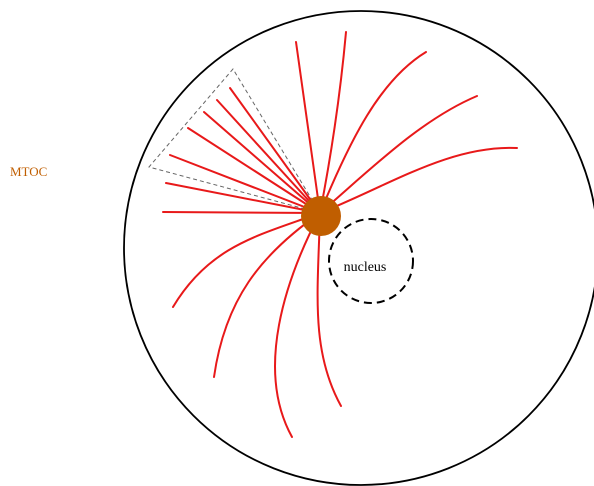 The height and width of the screenshot is (486, 594). I want to click on mtoc-label: MTOC, so click(28, 171).